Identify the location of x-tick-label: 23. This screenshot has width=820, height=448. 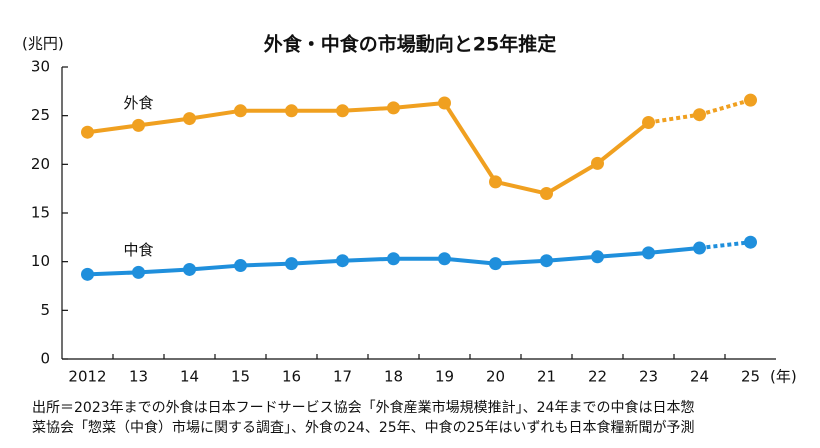
(648, 377).